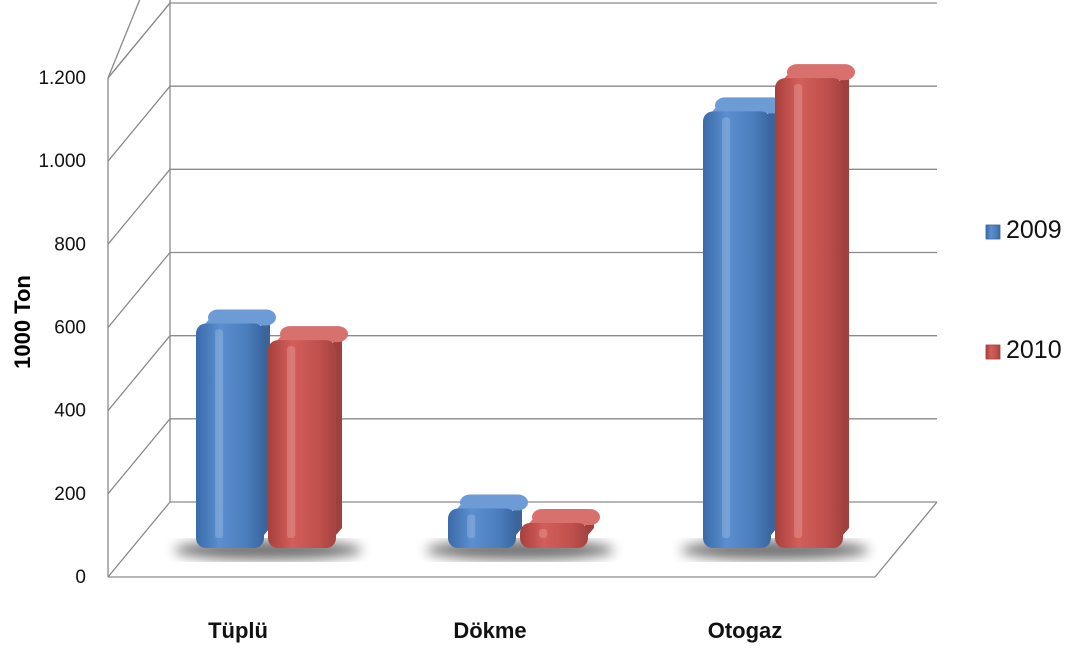 The height and width of the screenshot is (652, 1078). I want to click on bar-2009-Otogaz, so click(743, 322).